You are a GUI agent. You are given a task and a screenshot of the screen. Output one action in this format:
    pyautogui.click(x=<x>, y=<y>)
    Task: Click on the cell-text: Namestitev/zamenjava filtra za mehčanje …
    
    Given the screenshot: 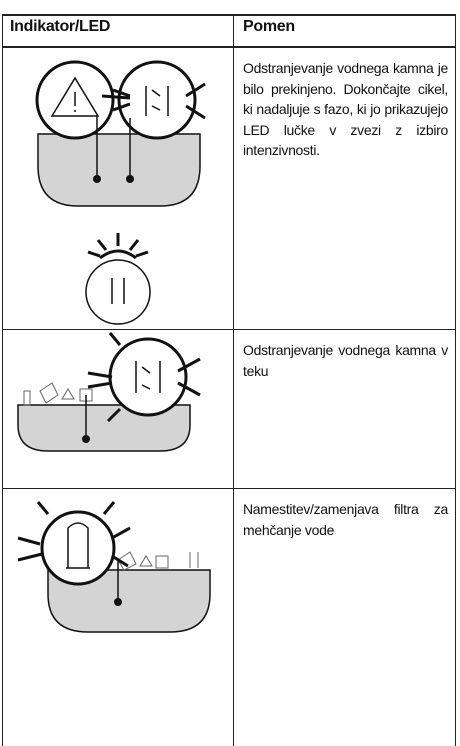 What is the action you would take?
    pyautogui.click(x=345, y=519)
    